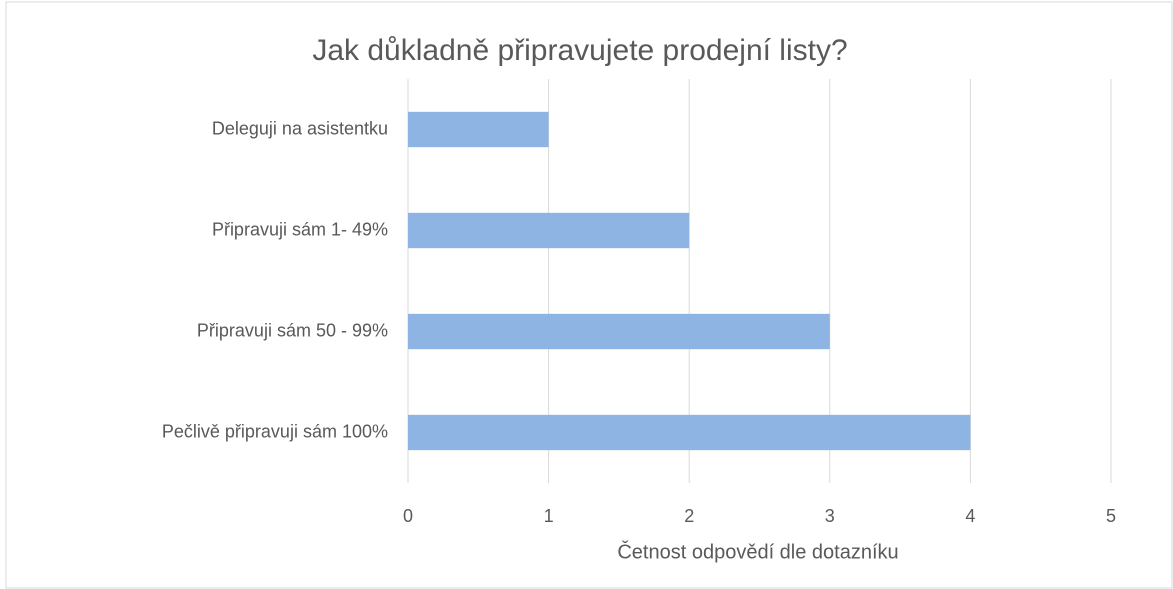  Describe the element at coordinates (757, 551) in the screenshot. I see `x-axis-label: Četnost odpovědí dle dotazníku` at that location.